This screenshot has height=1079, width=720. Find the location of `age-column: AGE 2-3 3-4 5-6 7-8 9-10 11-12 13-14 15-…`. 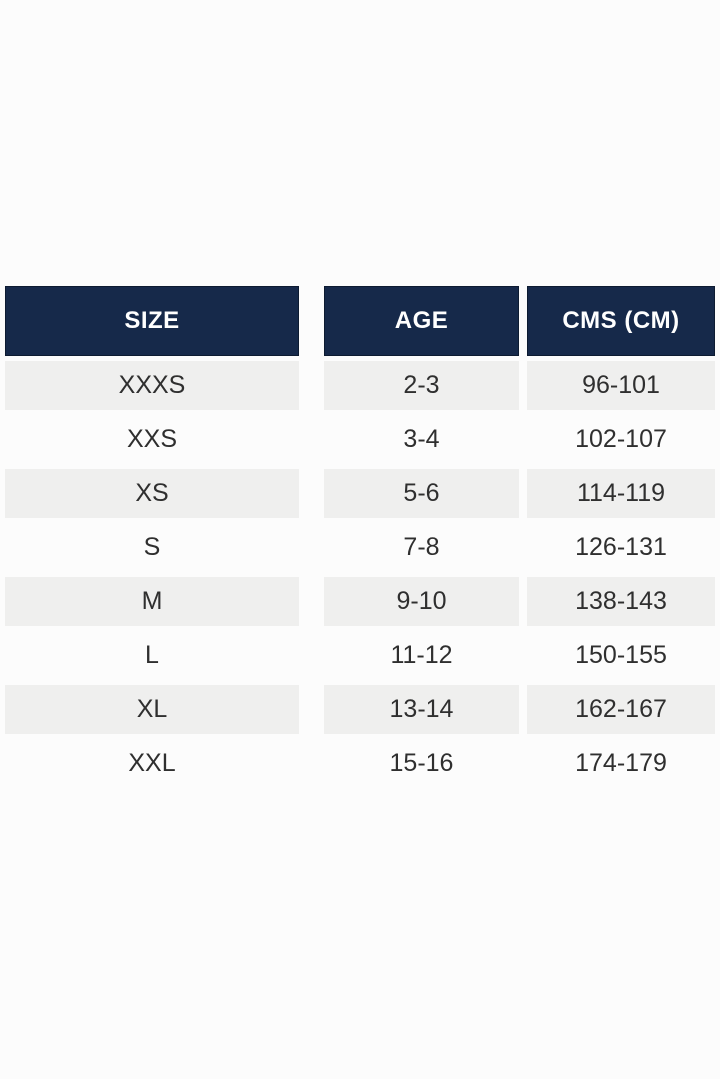

age-column: AGE 2-3 3-4 5-6 7-8 9-10 11-12 13-14 15-… is located at coordinates (421, 537).